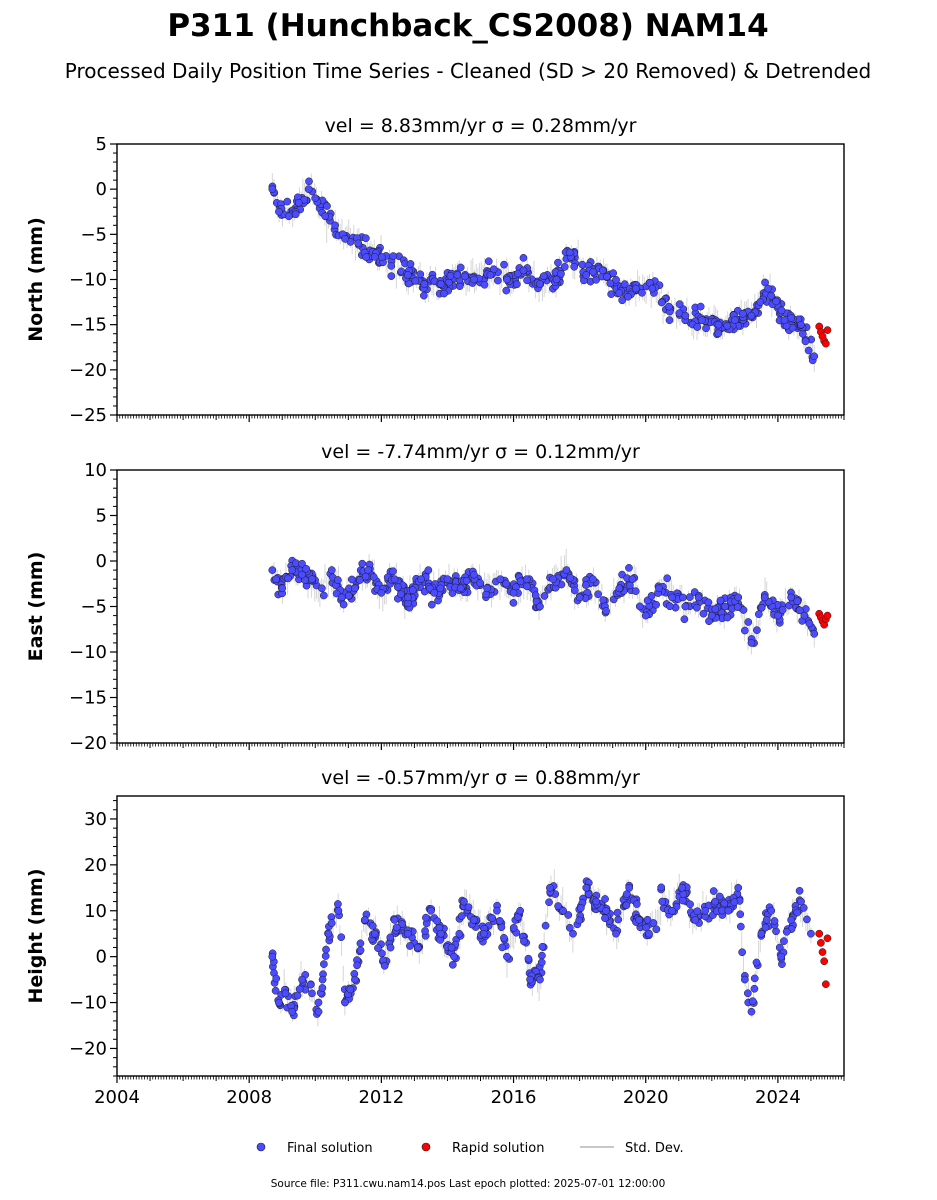 The image size is (937, 1200). What do you see at coordinates (261, 1147) in the screenshot?
I see `legend-final-marker` at bounding box center [261, 1147].